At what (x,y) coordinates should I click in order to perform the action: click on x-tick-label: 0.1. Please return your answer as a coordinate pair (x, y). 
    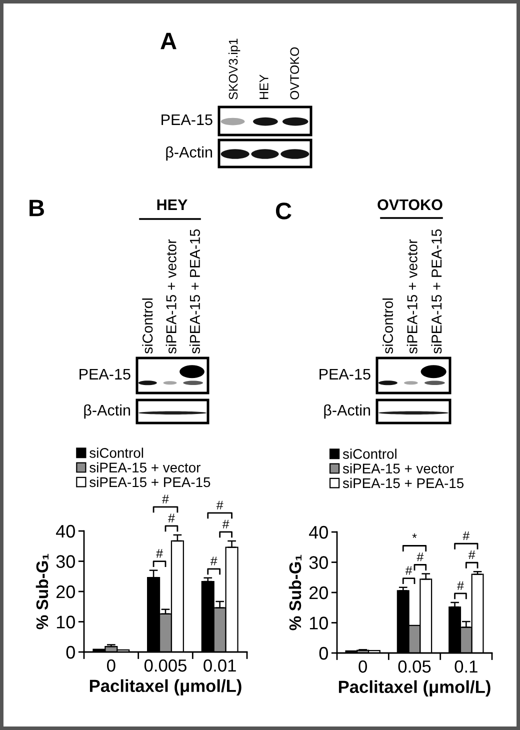
    Looking at the image, I should click on (466, 666).